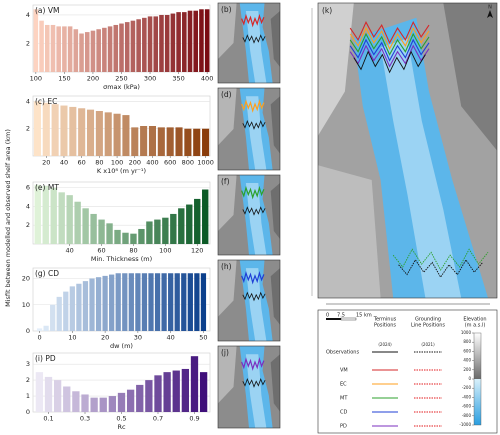  What do you see at coordinates (47, 187) in the screenshot?
I see `chart-title: (e) MT` at bounding box center [47, 187].